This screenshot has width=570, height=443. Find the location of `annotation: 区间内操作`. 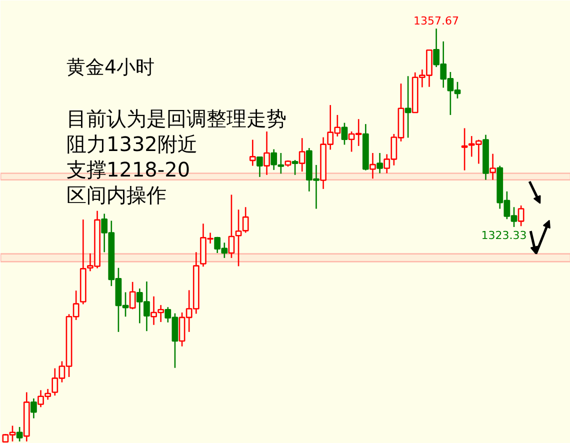

annotation: 区间内操作 is located at coordinates (116, 195).